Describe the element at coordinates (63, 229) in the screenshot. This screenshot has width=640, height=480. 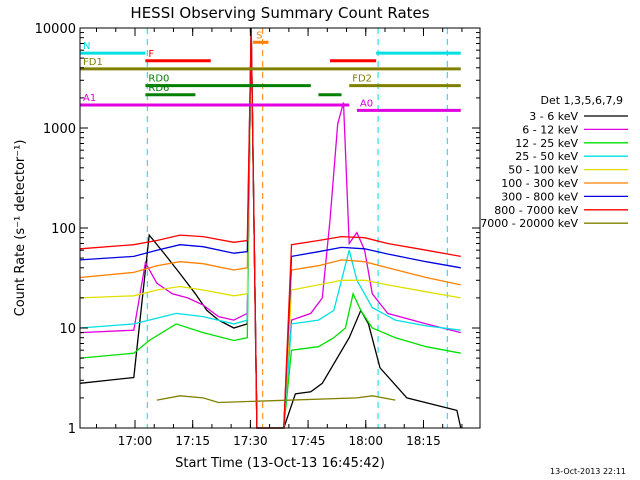
I see `y-tick-label-2: 100` at that location.